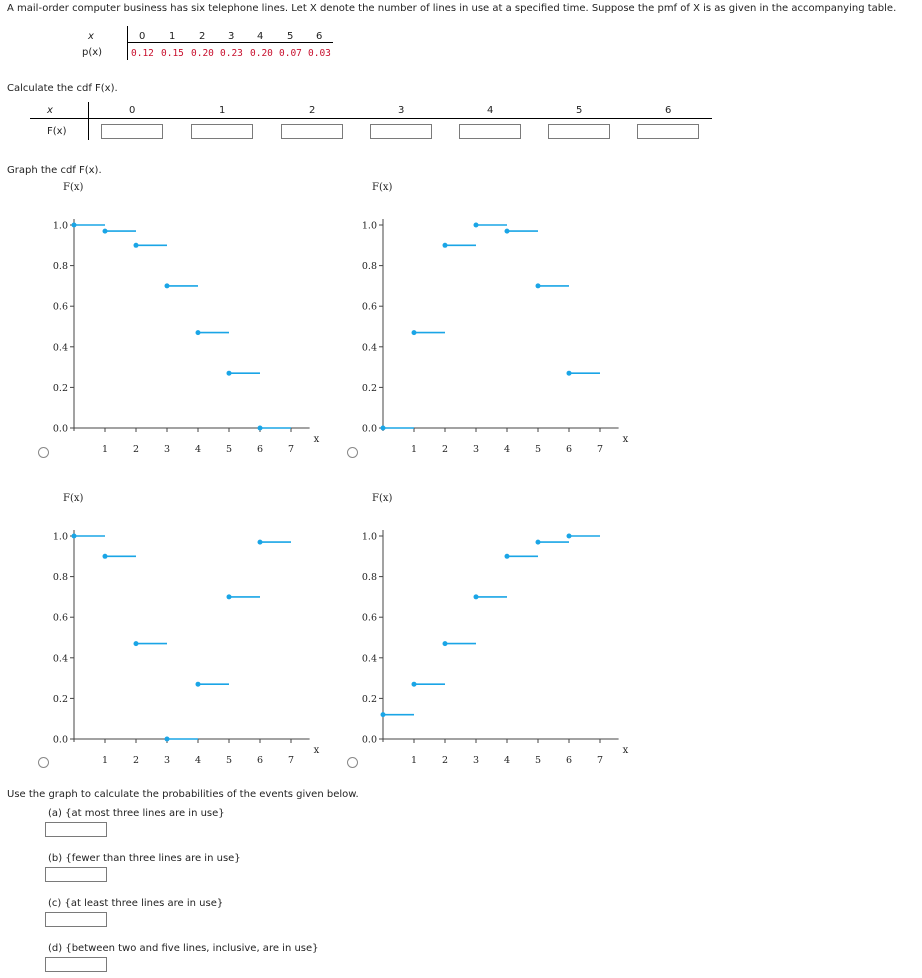  I want to click on cdf-table-divider, so click(88, 121).